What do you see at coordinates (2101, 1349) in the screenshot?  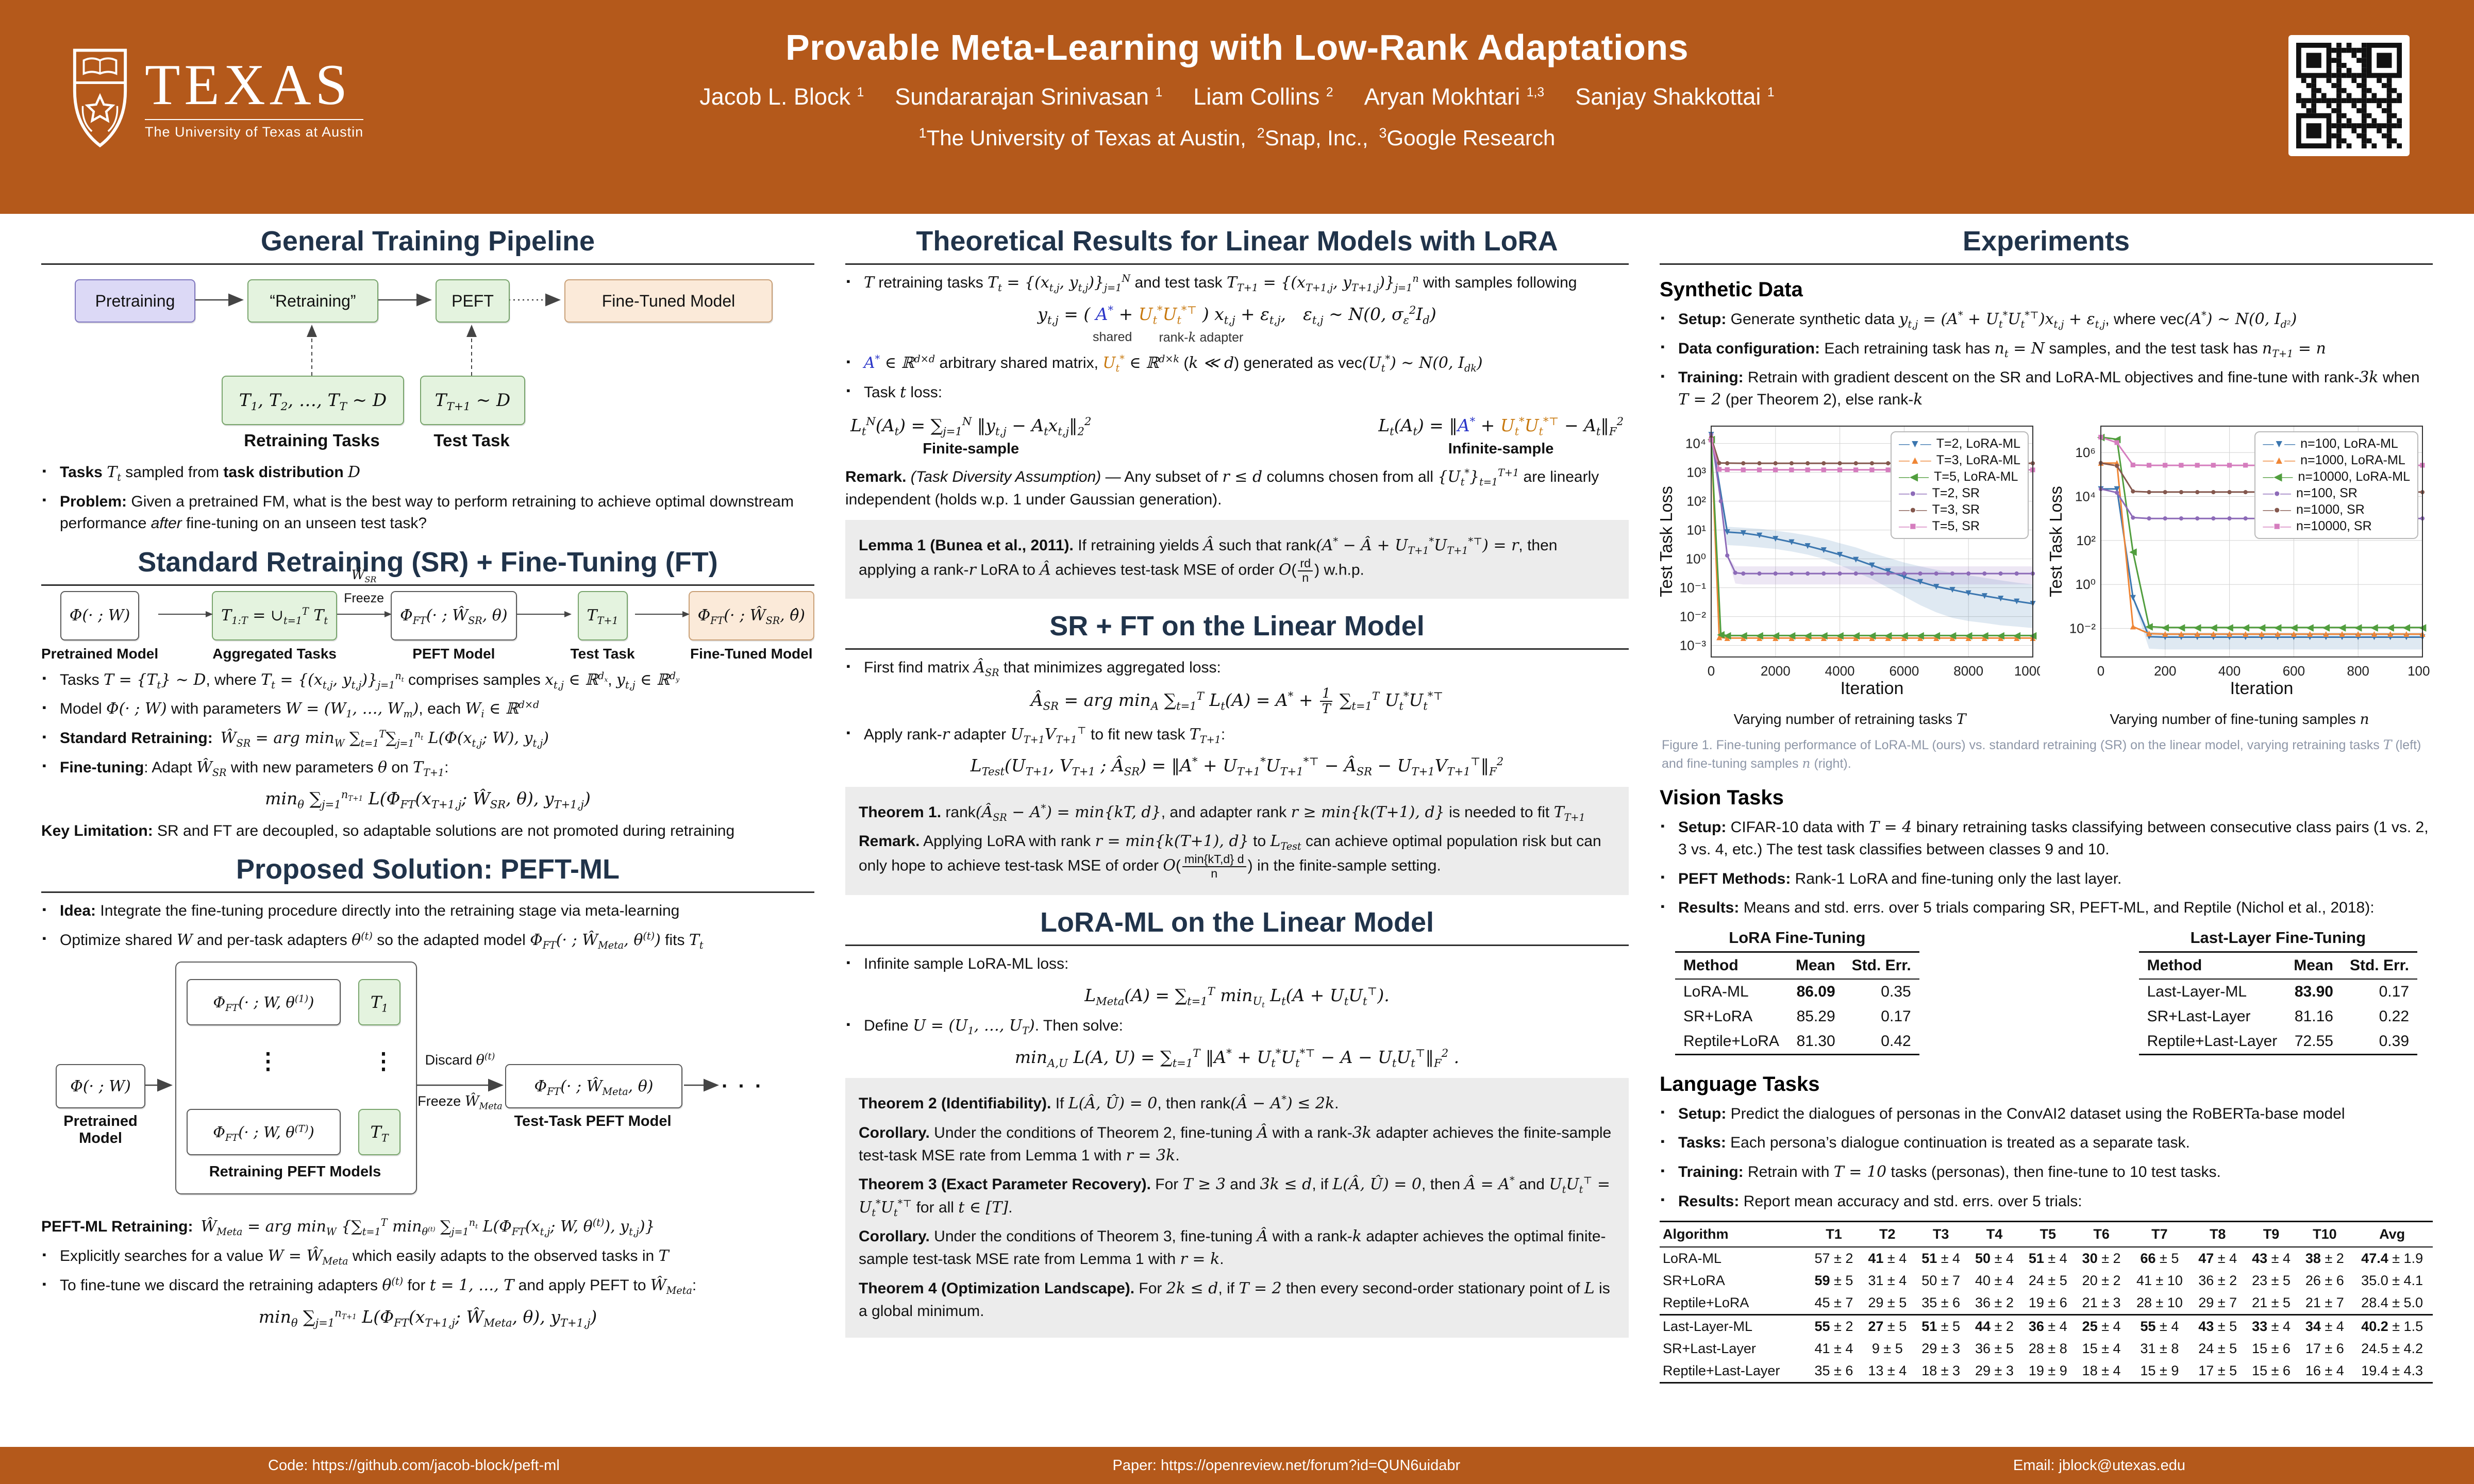 I see `table-cell: 15 ± 4` at bounding box center [2101, 1349].